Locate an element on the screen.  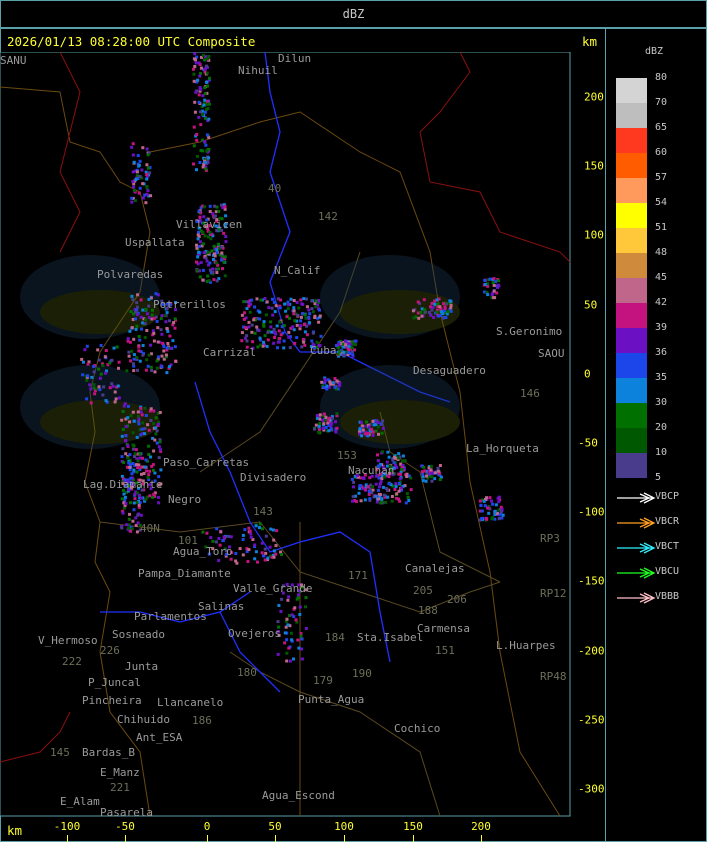
boundary-line is located at coordinates (495, 157).